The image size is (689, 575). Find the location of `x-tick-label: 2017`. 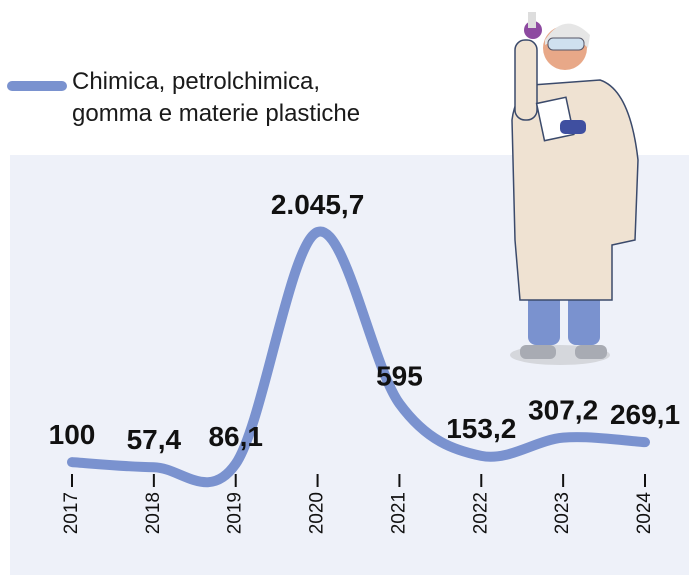

x-tick-label: 2017 is located at coordinates (71, 513).